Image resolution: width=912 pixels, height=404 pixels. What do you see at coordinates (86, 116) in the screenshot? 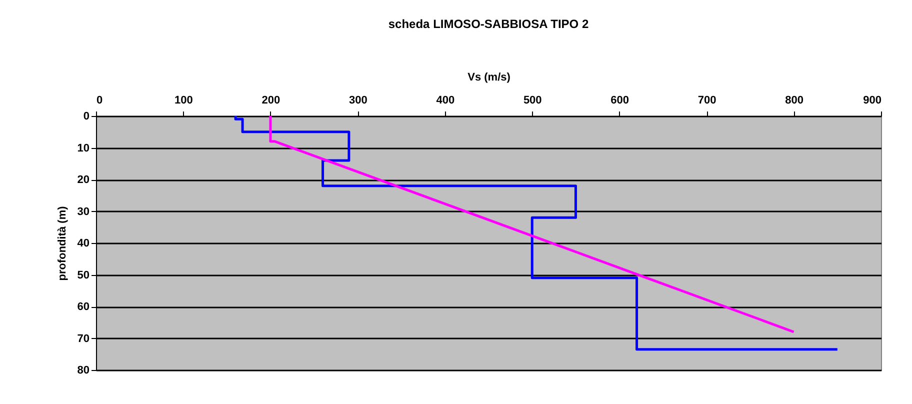
I see `y-tick-label: 0` at bounding box center [86, 116].